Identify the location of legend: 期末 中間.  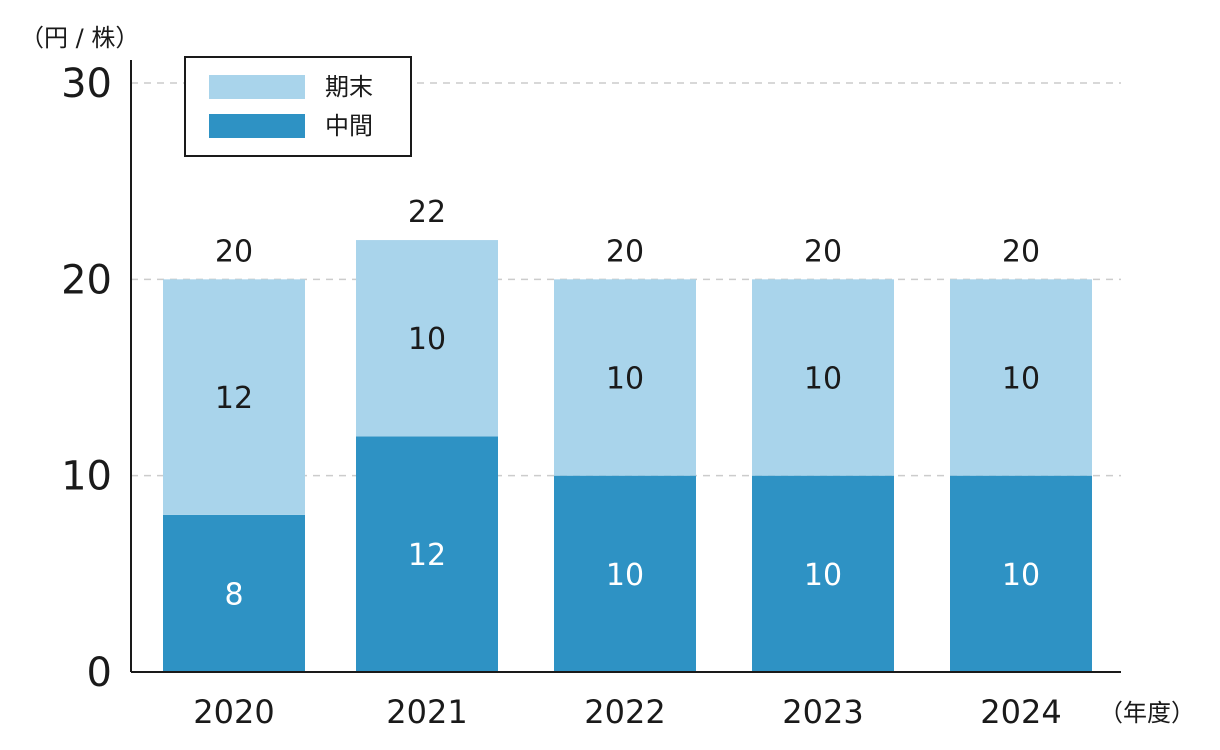
(298, 106).